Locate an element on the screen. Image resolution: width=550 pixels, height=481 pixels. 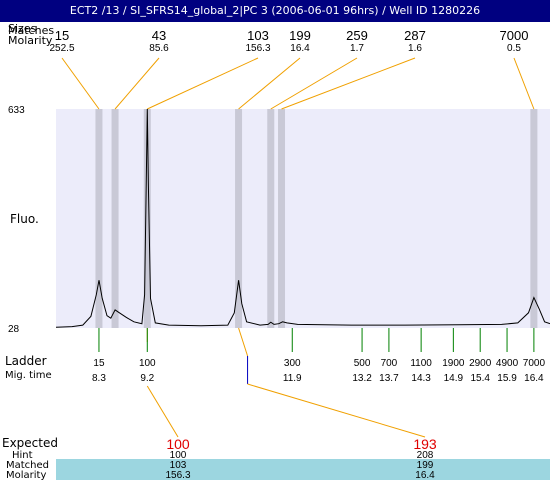
matched-value: 199 is located at coordinates (425, 465).